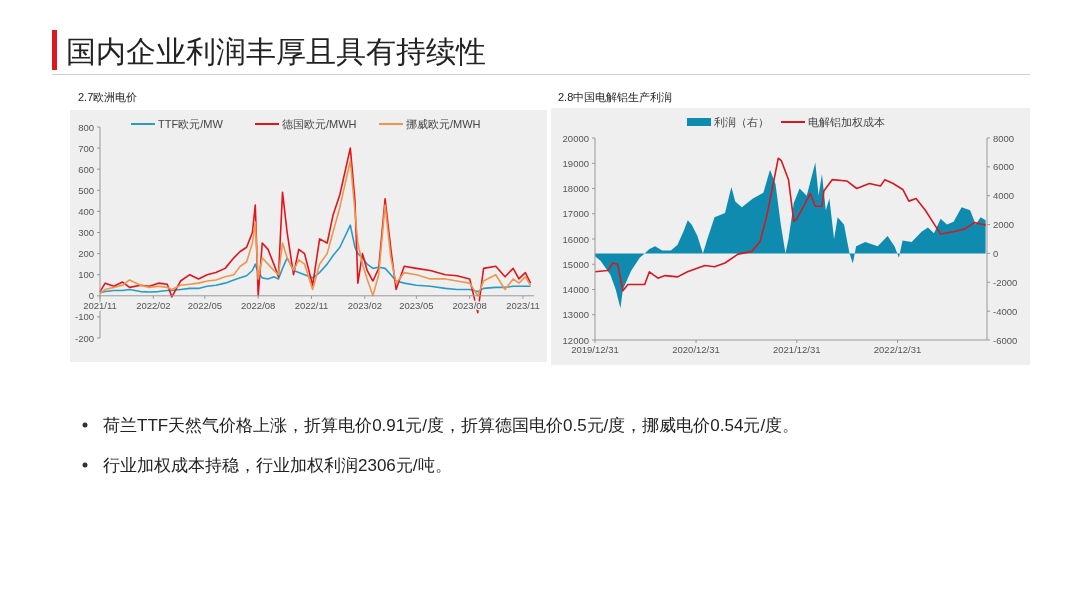 This screenshot has height=608, width=1080. What do you see at coordinates (315, 228) in the screenshot?
I see `line-series` at bounding box center [315, 228].